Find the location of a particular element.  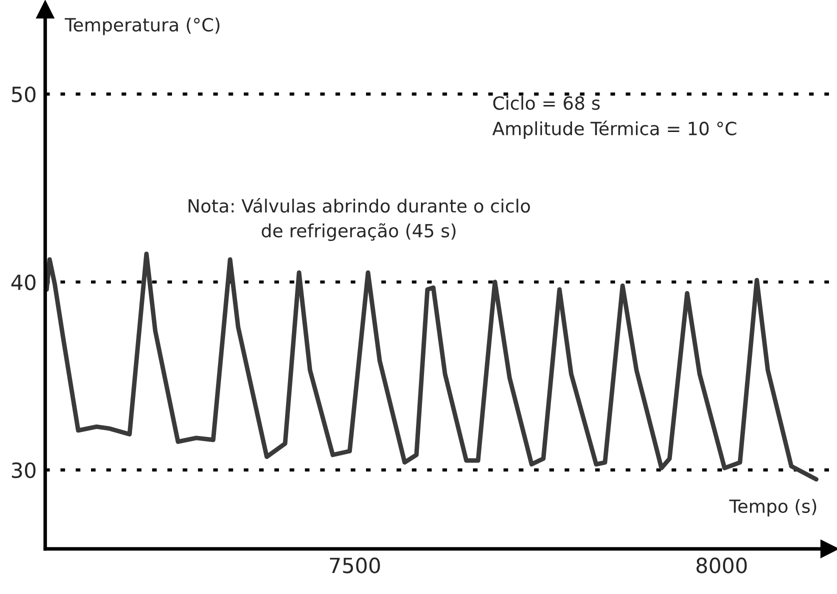

annotation: Ciclo = 68 s Amplitude Térmica = 10 °C is located at coordinates (614, 117).